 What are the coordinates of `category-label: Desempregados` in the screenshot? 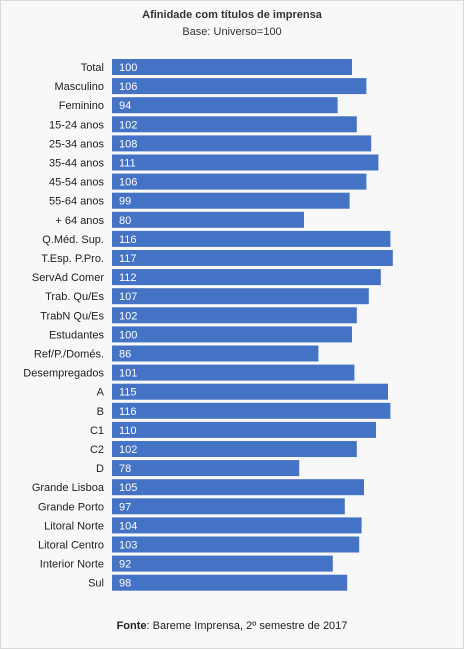 It's located at (63, 374).